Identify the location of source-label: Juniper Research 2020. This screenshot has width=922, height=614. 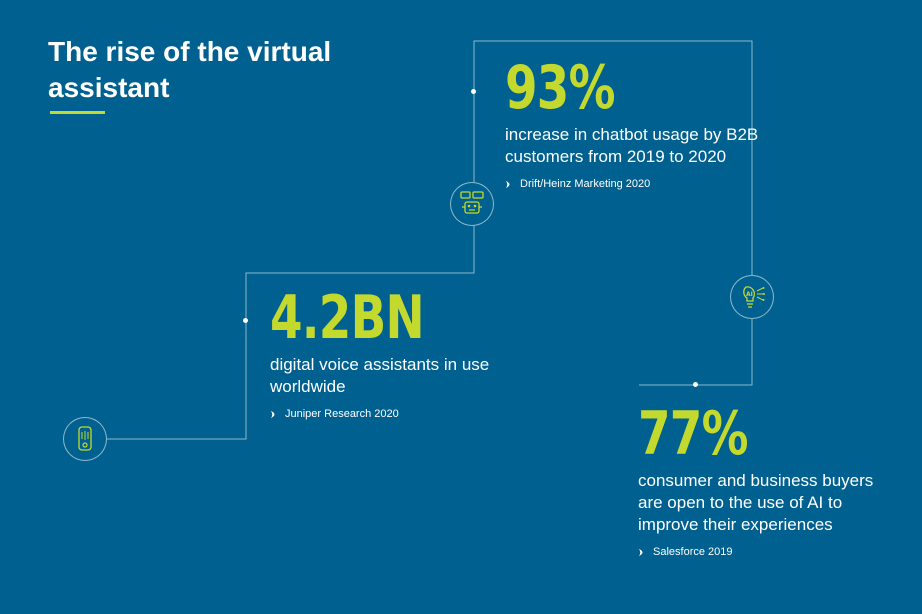
(342, 414).